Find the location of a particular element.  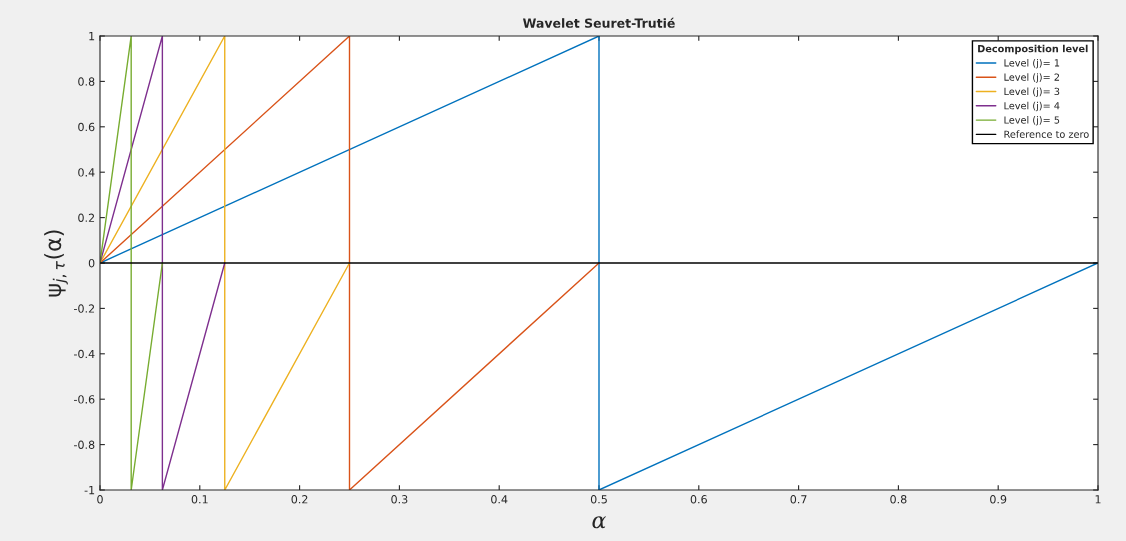

y-tick-label: 0 is located at coordinates (91, 263).